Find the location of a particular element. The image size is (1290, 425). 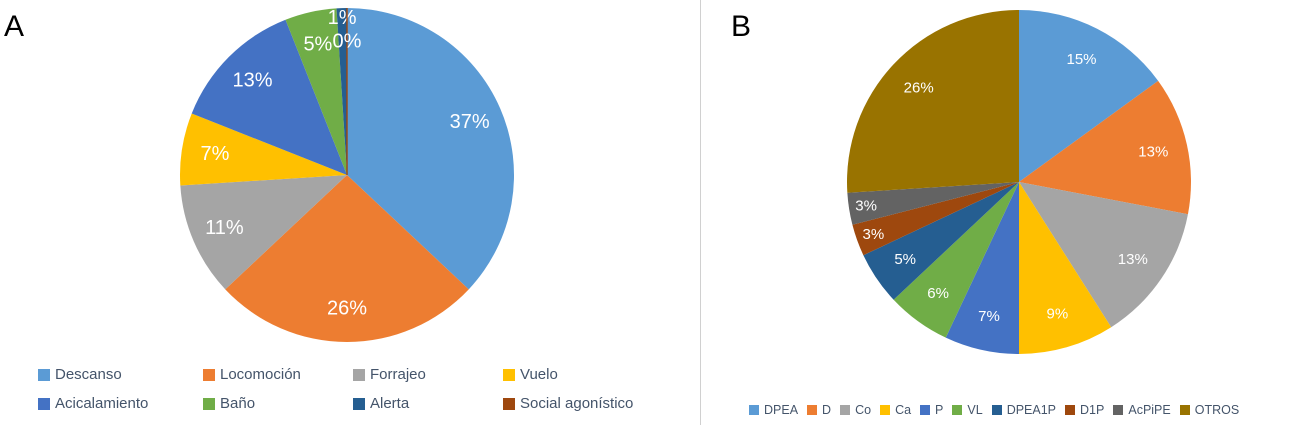

legend-item-VL: VL is located at coordinates (967, 410).